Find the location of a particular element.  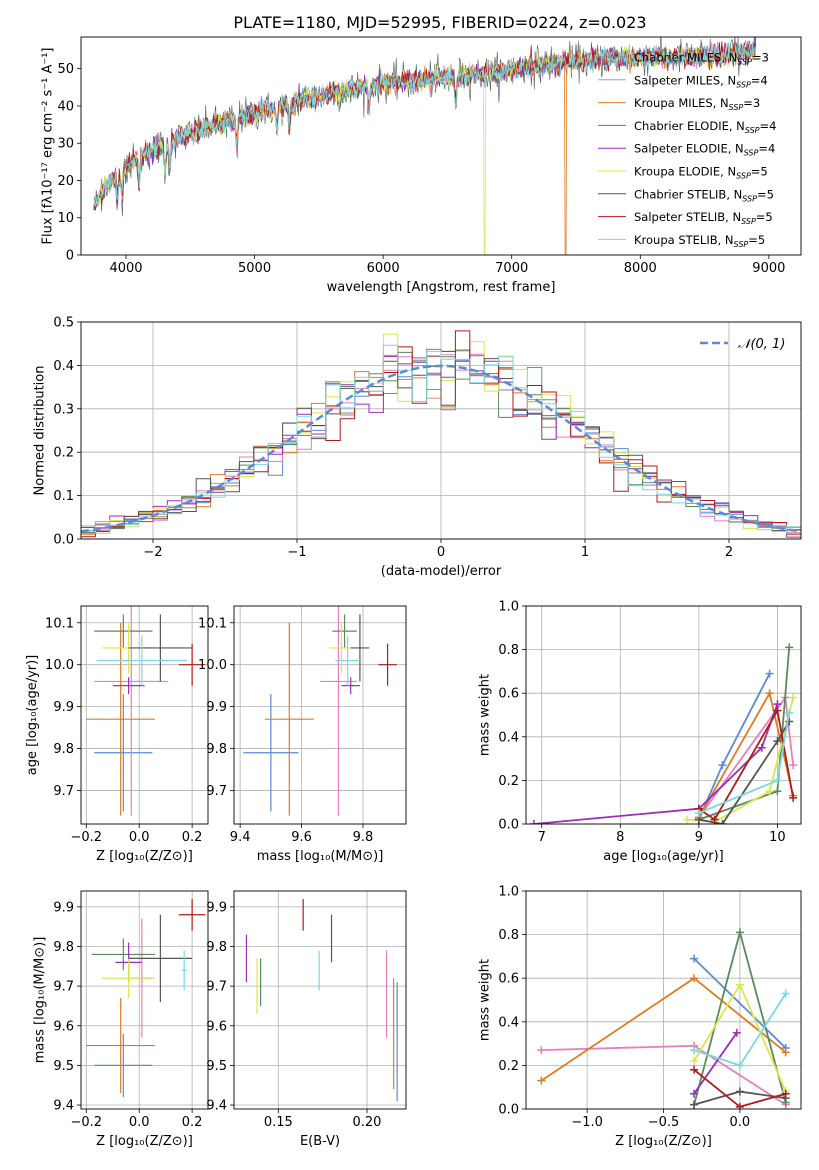

y-tick-label: 0.3 is located at coordinates (63, 409).